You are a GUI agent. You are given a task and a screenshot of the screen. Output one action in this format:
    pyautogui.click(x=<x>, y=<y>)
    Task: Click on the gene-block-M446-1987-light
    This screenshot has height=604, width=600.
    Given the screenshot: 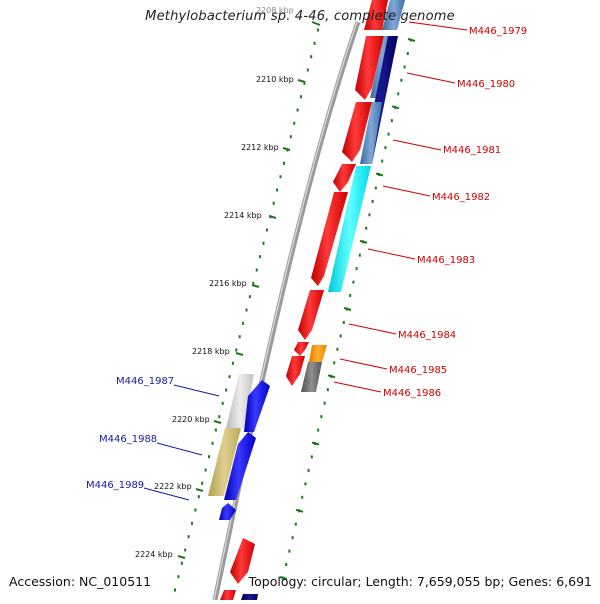 What is the action you would take?
    pyautogui.click(x=240, y=401)
    